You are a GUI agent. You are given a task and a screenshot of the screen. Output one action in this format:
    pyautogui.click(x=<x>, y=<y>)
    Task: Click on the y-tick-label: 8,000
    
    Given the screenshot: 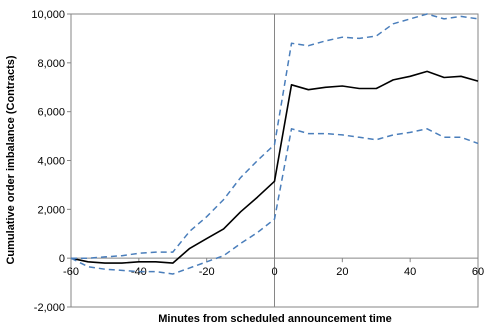 What is the action you would take?
    pyautogui.click(x=51, y=64)
    